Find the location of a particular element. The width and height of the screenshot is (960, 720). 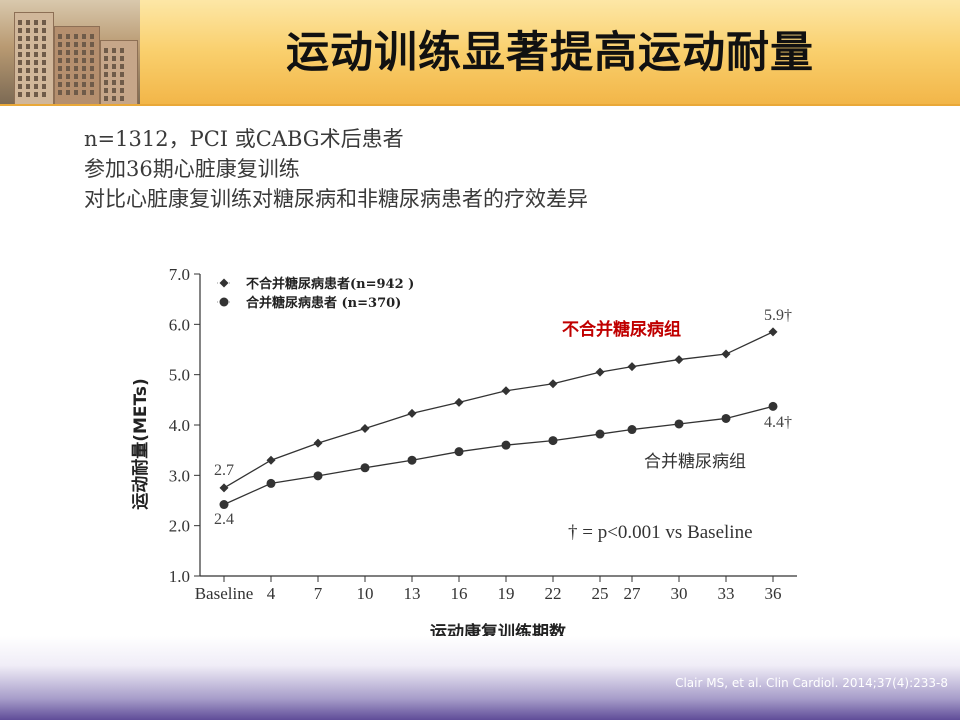

chart-series is located at coordinates (498, 418).